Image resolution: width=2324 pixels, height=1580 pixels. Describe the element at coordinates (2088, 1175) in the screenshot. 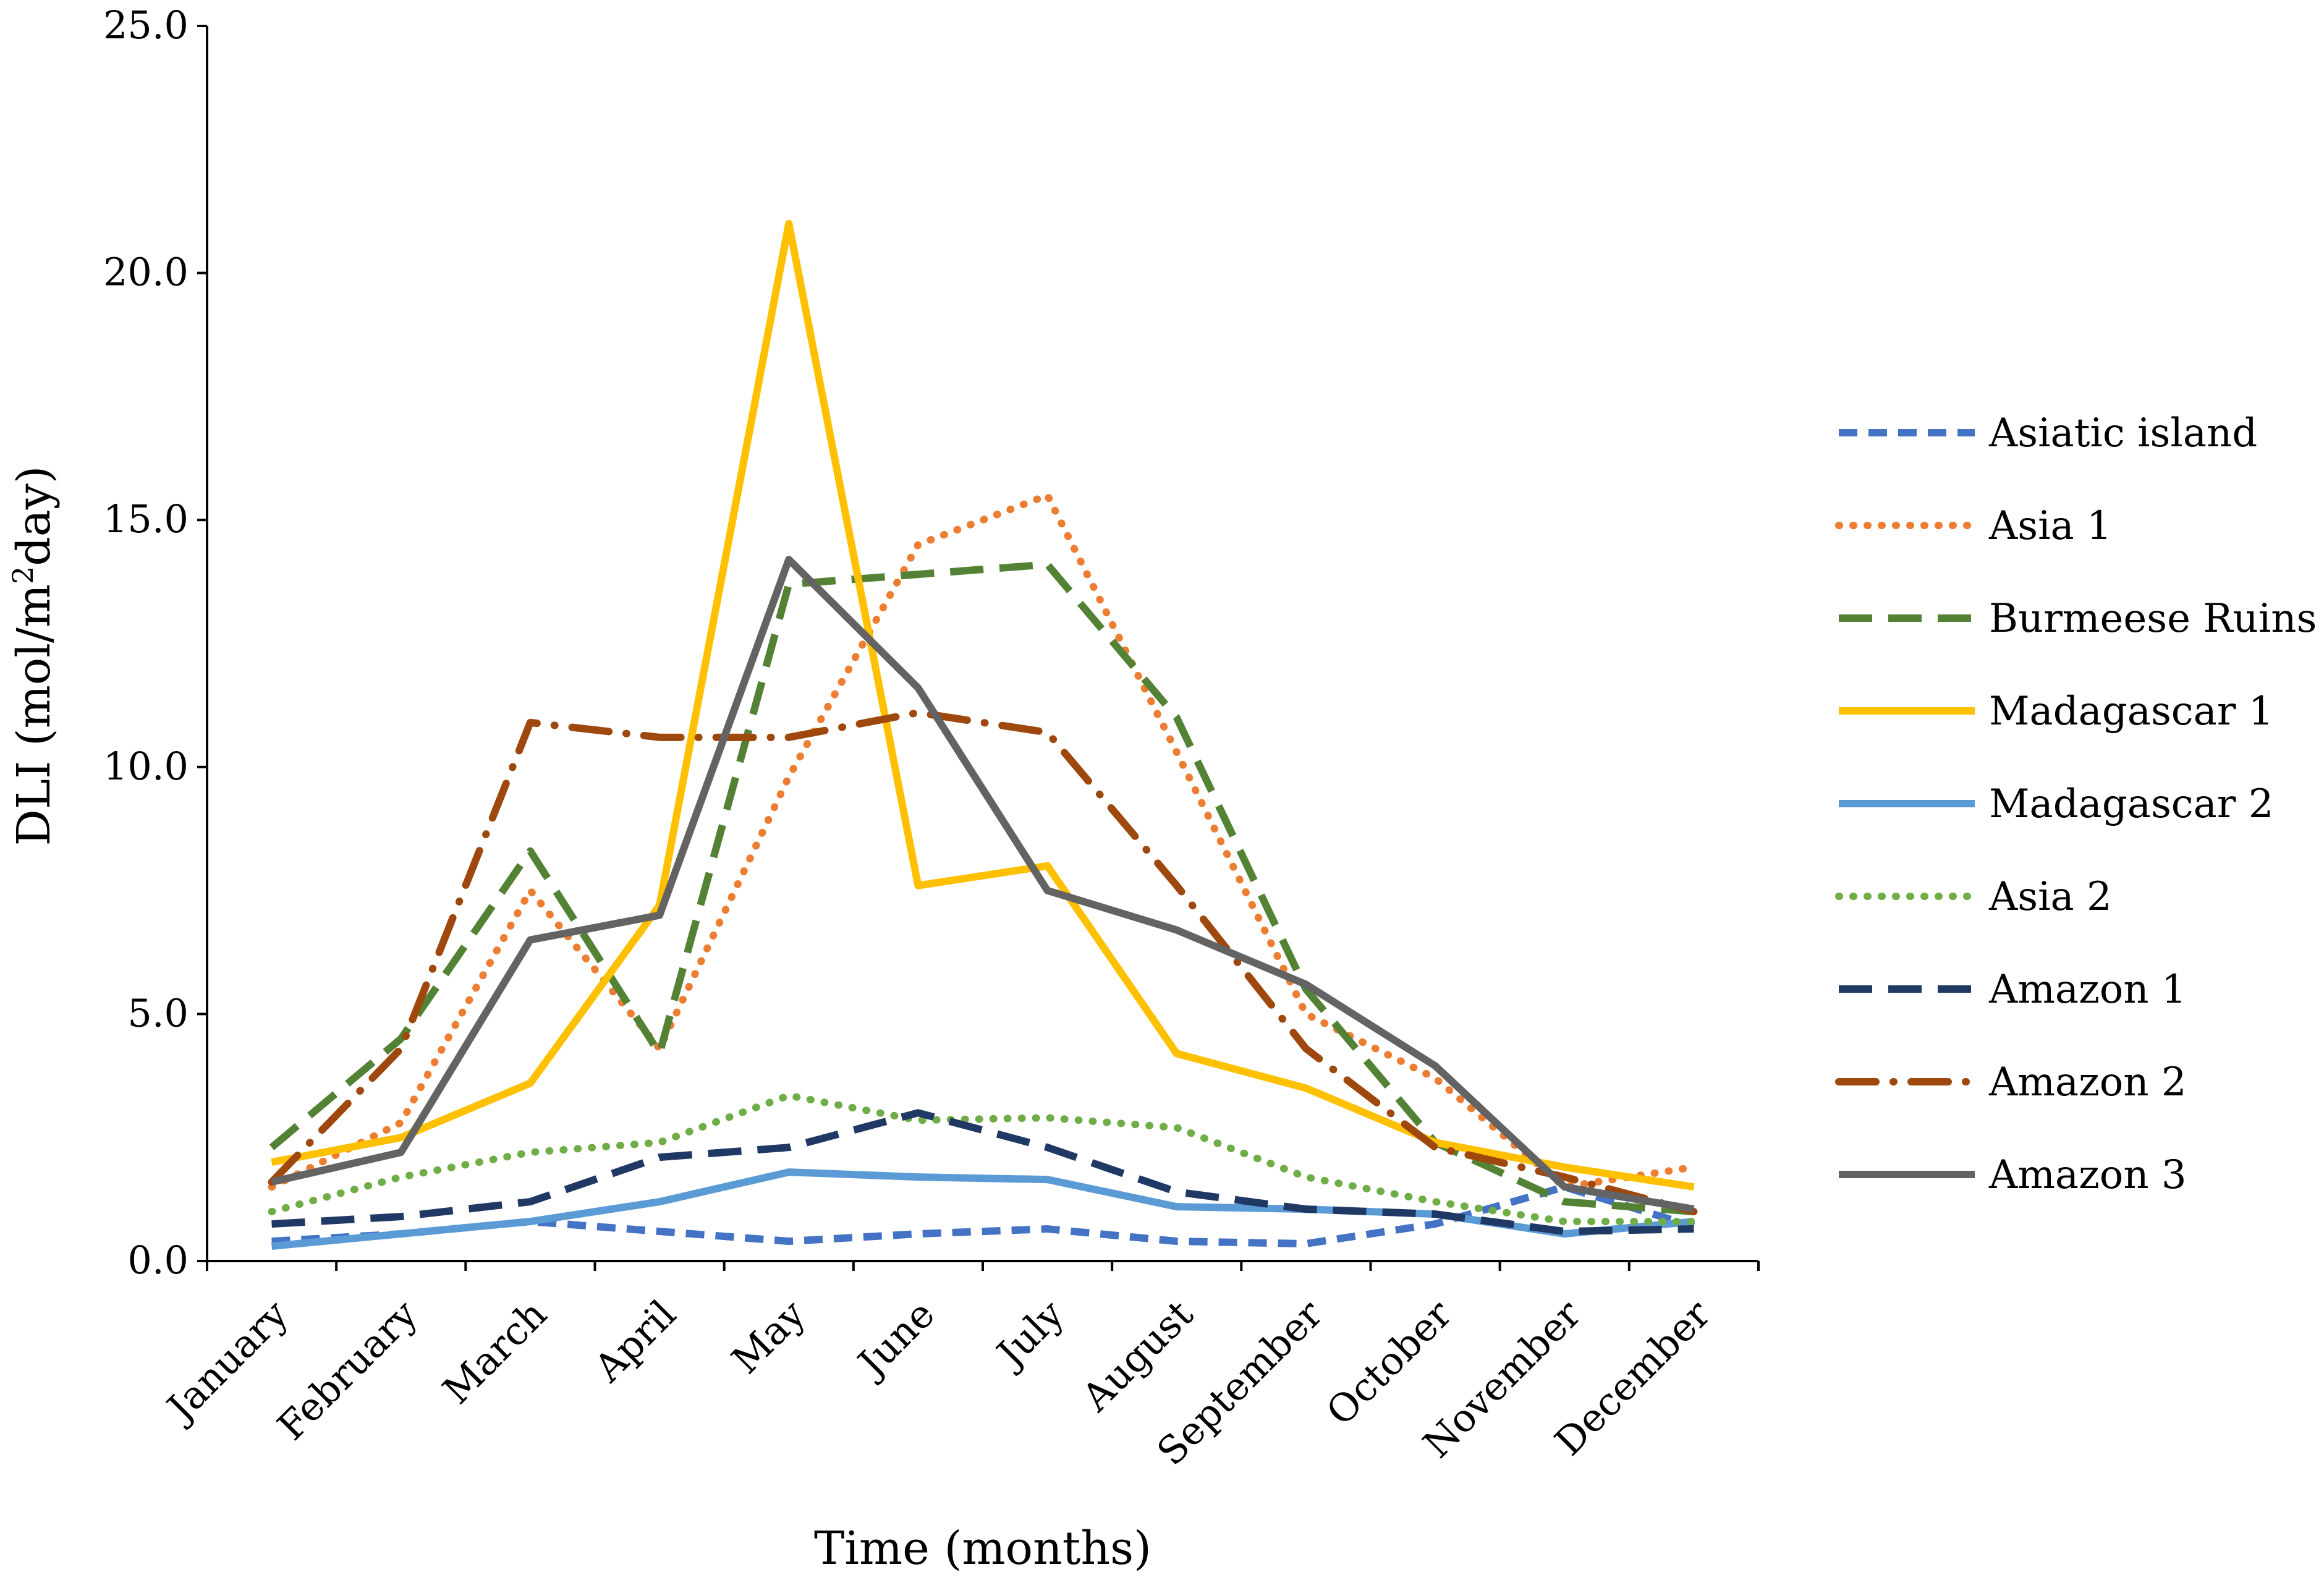

I see `legend-label: Amazon 3` at that location.